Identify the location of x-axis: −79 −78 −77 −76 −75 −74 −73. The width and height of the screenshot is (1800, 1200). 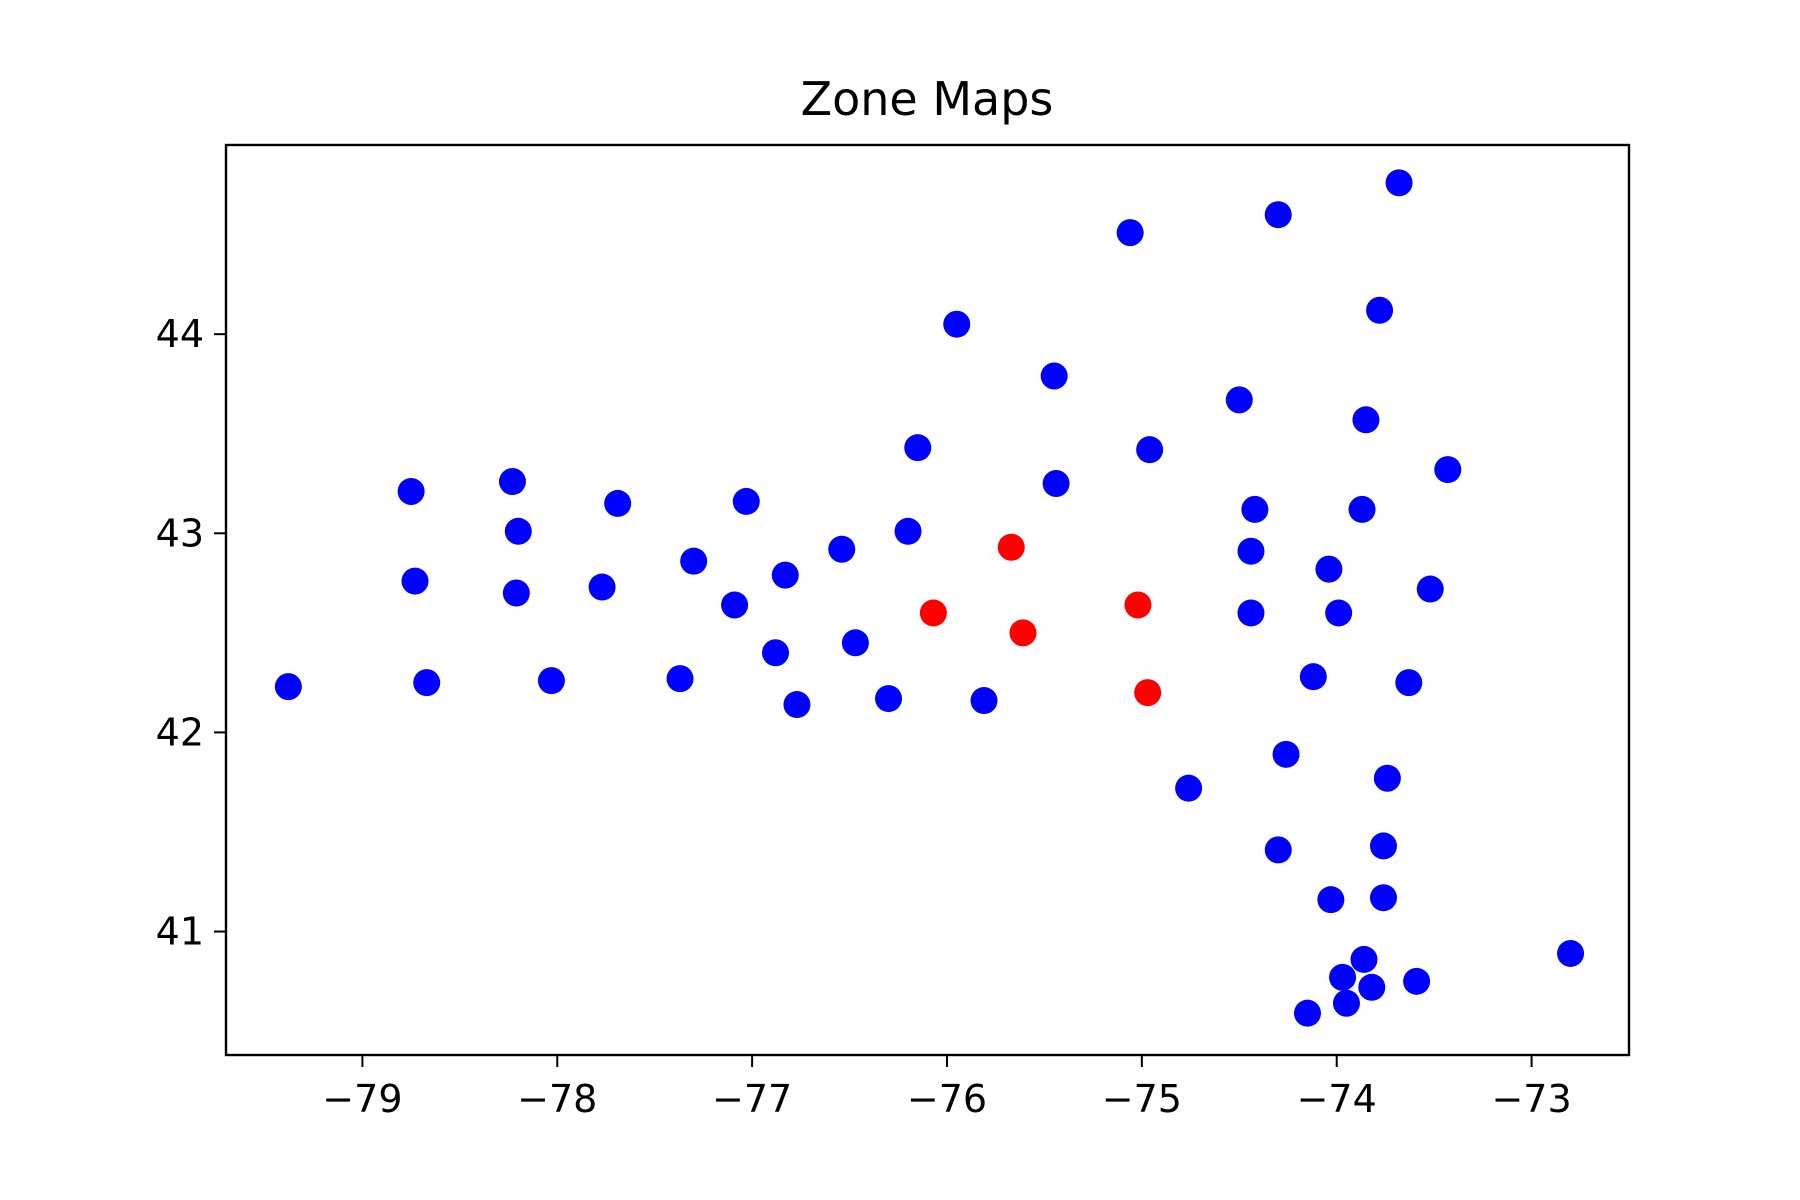
(947, 1088).